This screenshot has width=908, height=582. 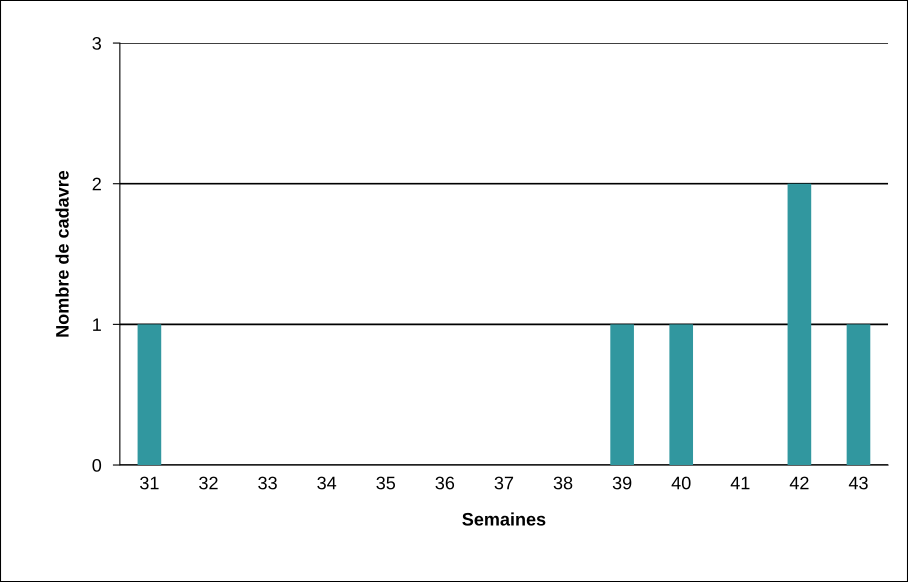 I want to click on x-tick-label: 31, so click(x=149, y=483).